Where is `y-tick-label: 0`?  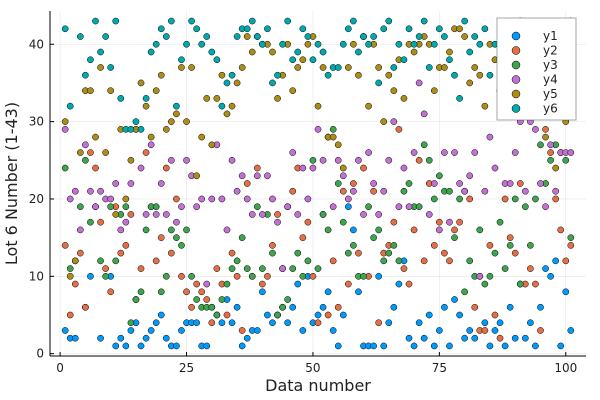 y-tick-label: 0 is located at coordinates (40, 354).